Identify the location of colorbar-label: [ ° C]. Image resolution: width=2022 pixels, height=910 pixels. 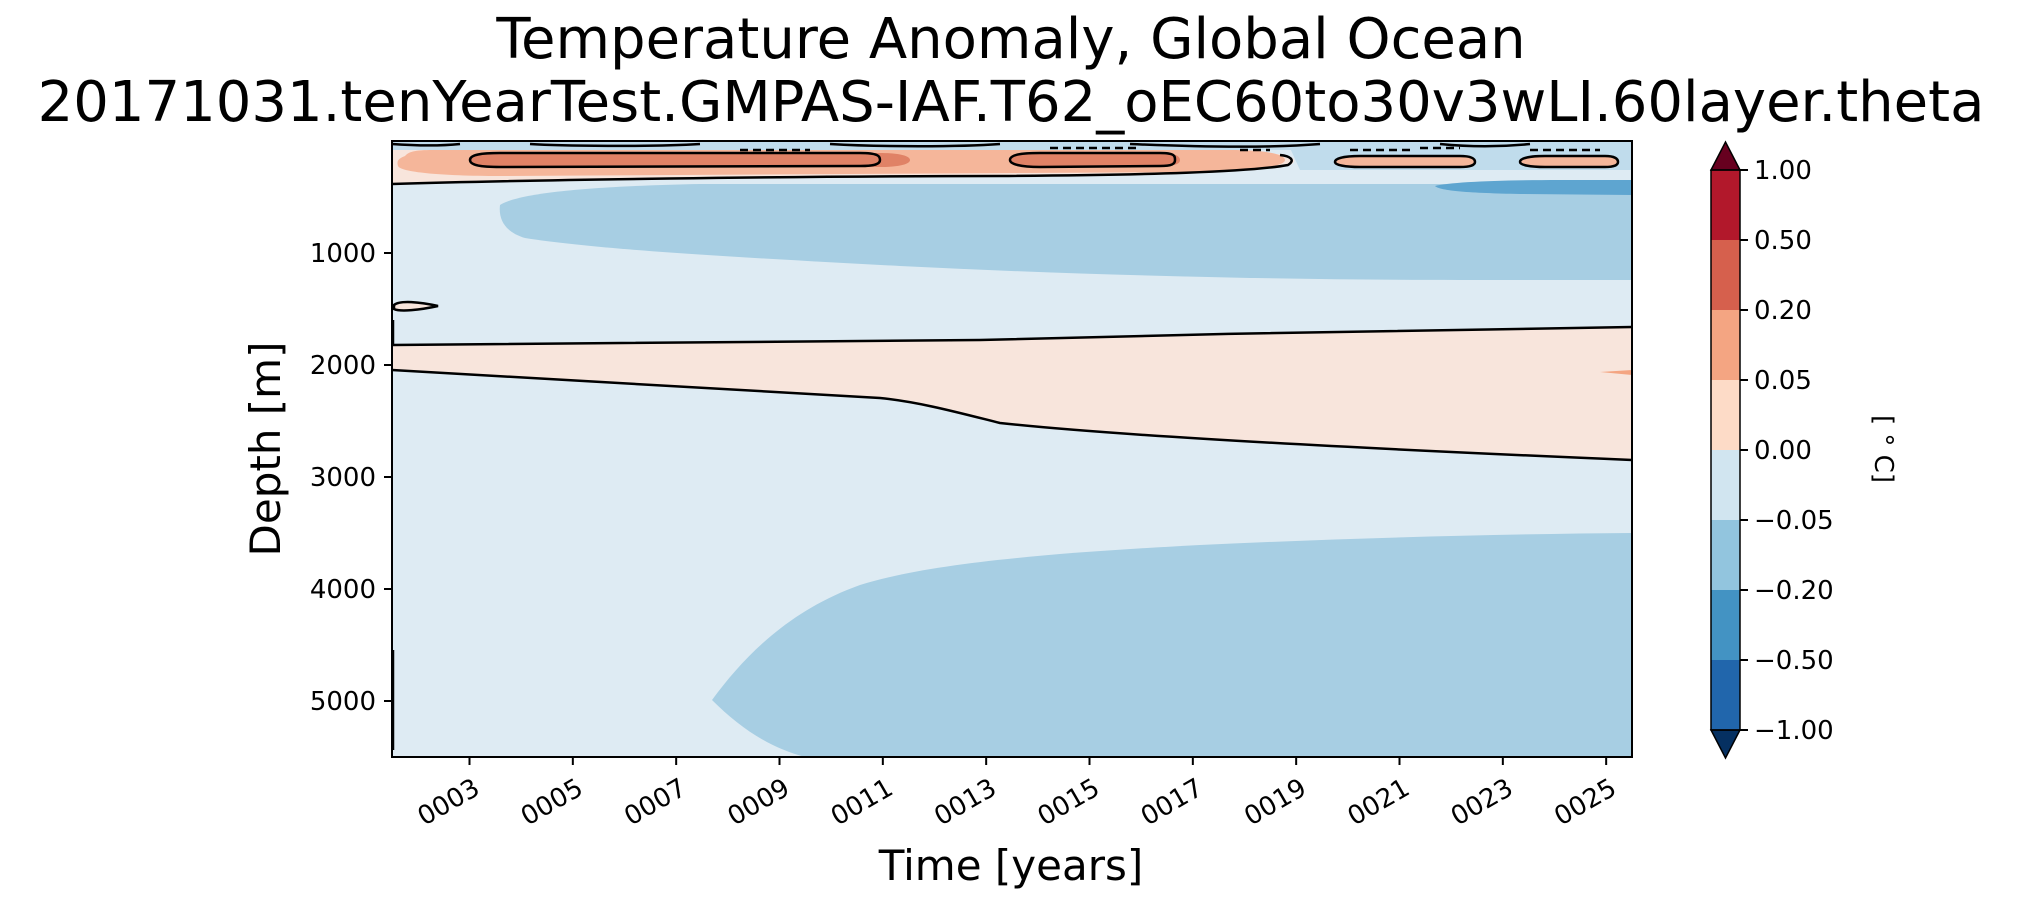
(1883, 449).